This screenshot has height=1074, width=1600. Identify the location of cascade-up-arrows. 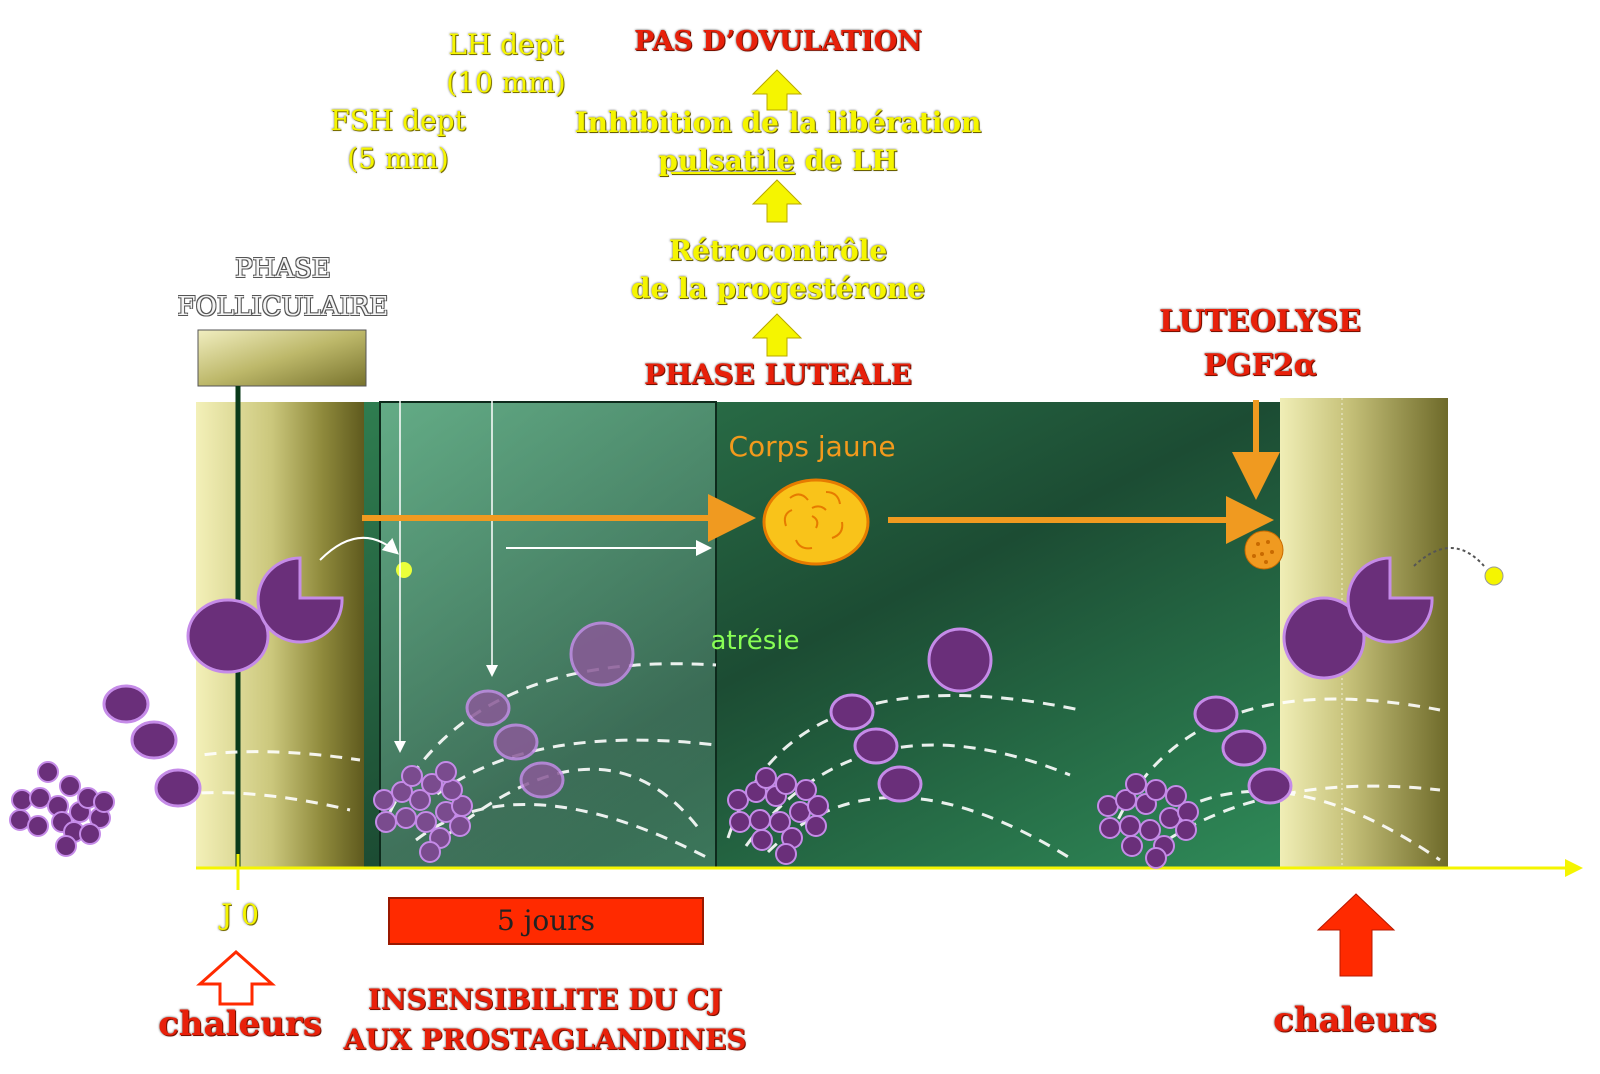
(777, 213).